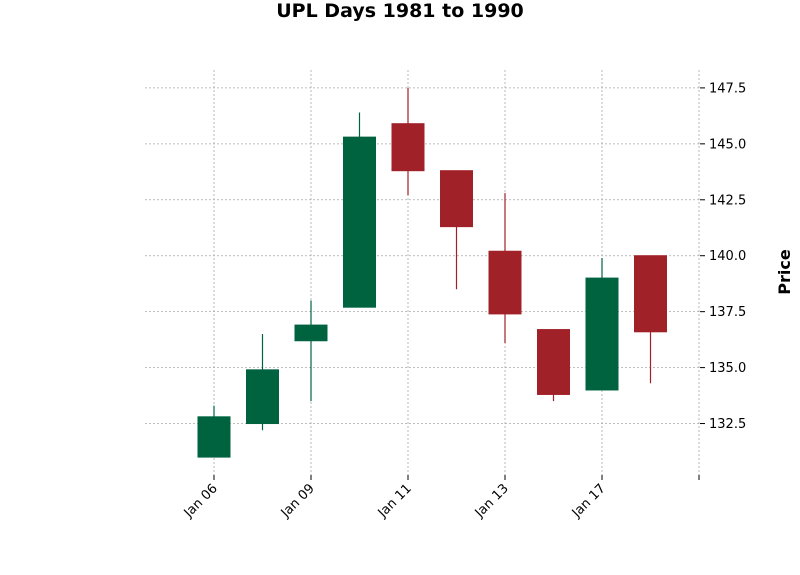 This screenshot has height=575, width=800. Describe the element at coordinates (400, 11) in the screenshot. I see `chart-title: UPL Days 1981 to 1990` at that location.